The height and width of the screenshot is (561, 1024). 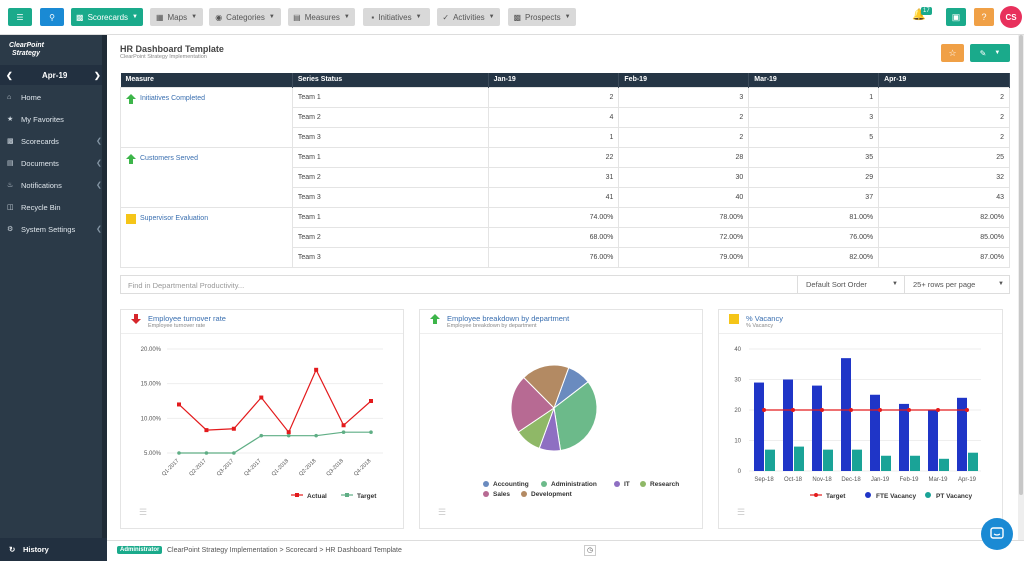 What do you see at coordinates (396, 17) in the screenshot?
I see `initiatives-dropdown: ▪ Initiatives ▼` at bounding box center [396, 17].